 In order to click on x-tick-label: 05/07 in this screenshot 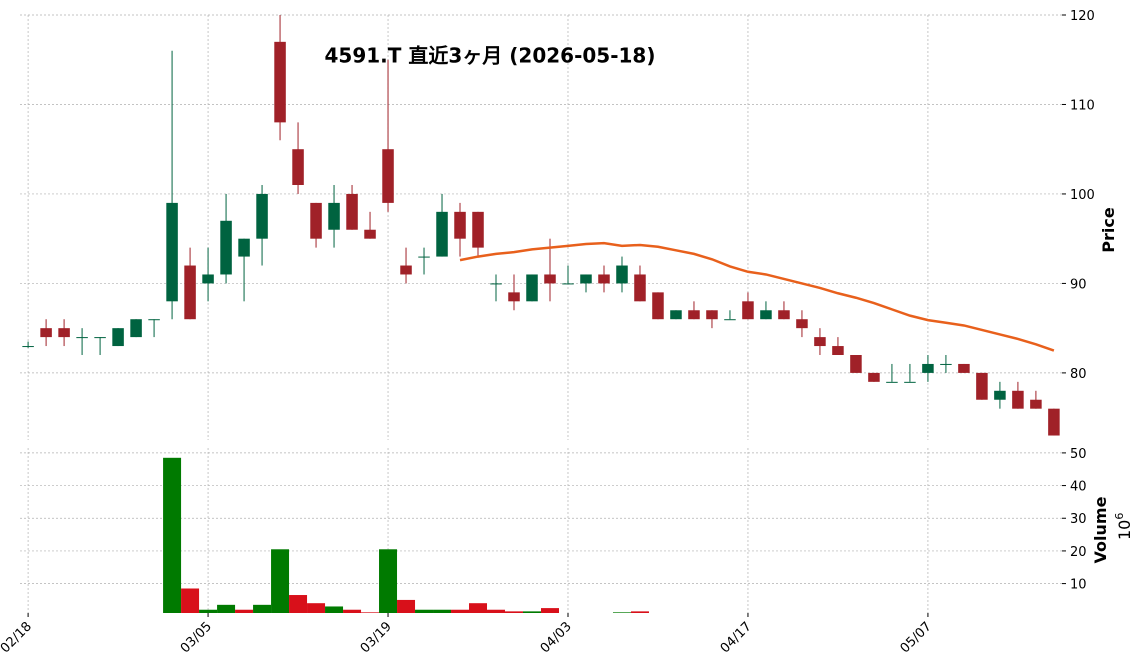, I will do `click(916, 637)`.